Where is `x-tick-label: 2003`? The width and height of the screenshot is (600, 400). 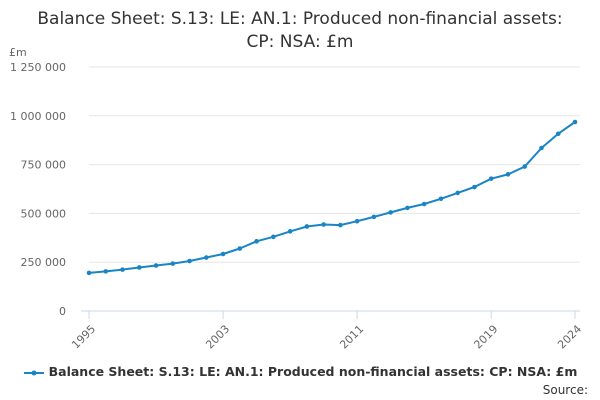
x-tick-label: 2003 is located at coordinates (217, 337).